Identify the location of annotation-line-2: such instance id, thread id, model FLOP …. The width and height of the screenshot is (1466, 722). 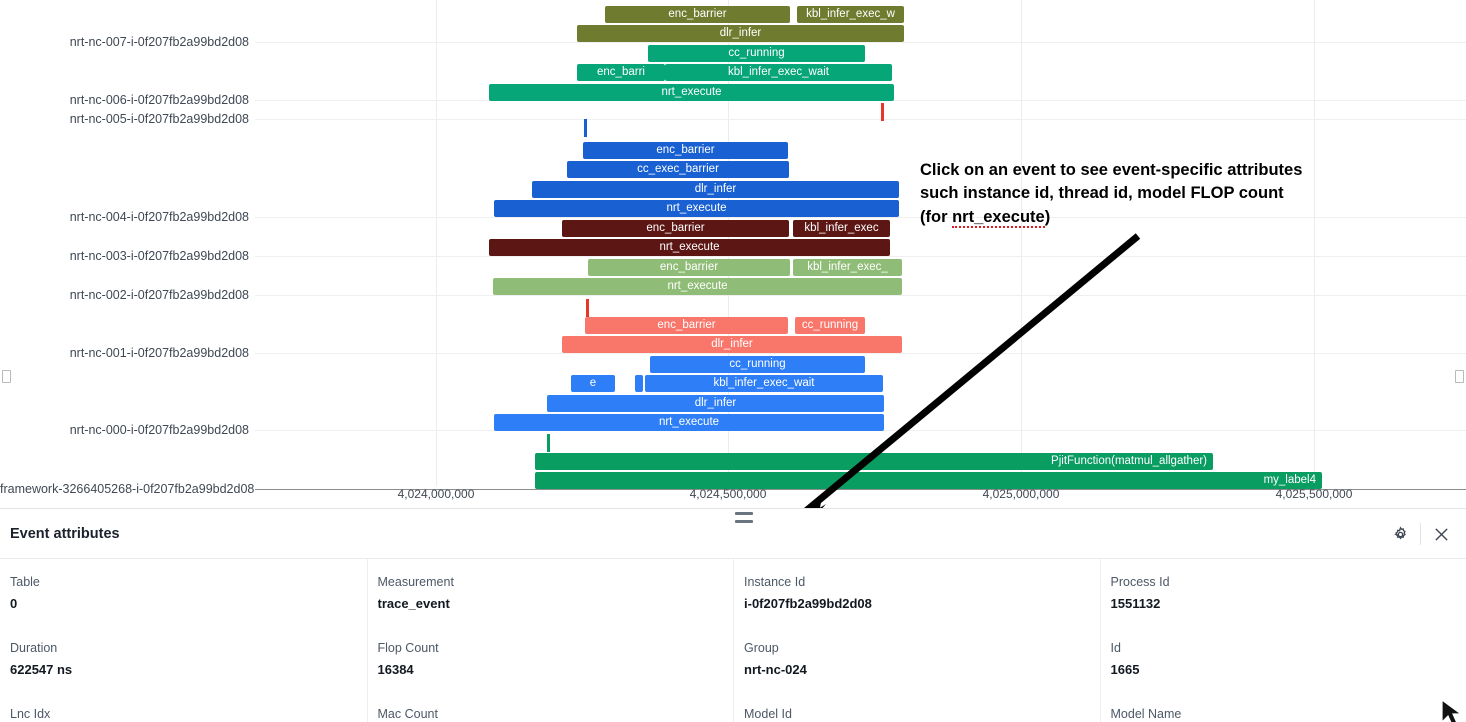
(1102, 193).